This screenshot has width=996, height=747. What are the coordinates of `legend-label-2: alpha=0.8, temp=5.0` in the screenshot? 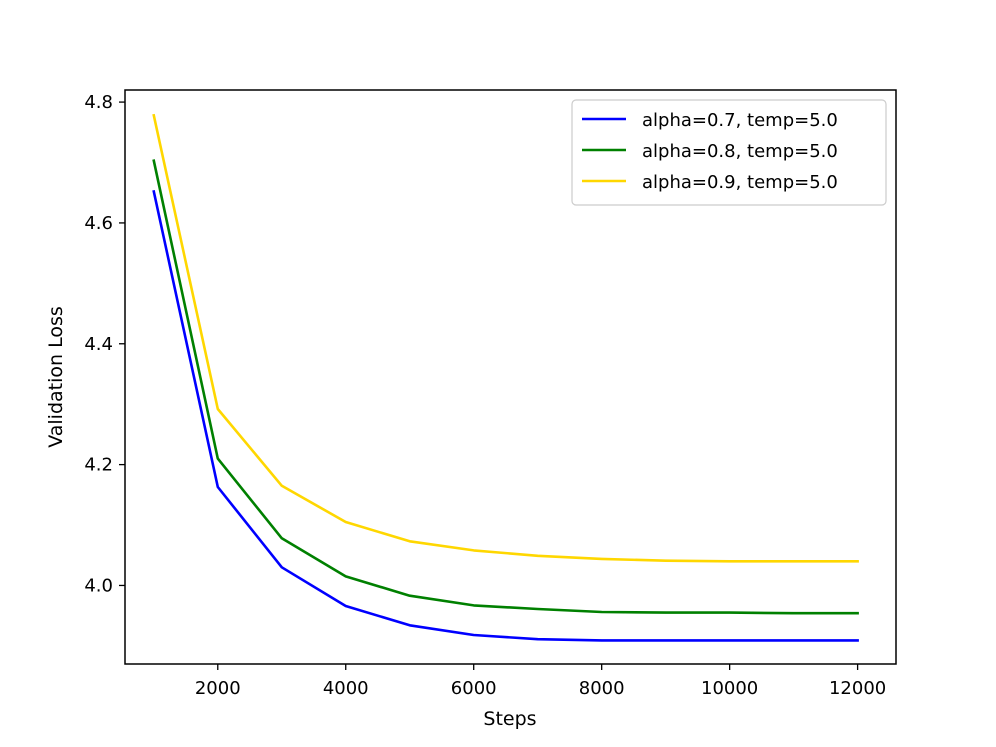 It's located at (740, 151).